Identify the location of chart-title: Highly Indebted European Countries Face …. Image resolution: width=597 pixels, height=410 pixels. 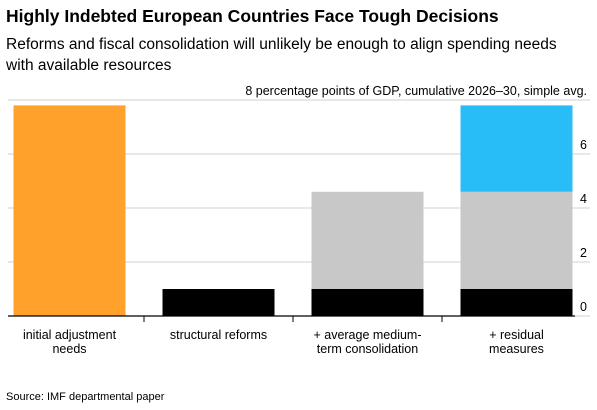
(252, 16).